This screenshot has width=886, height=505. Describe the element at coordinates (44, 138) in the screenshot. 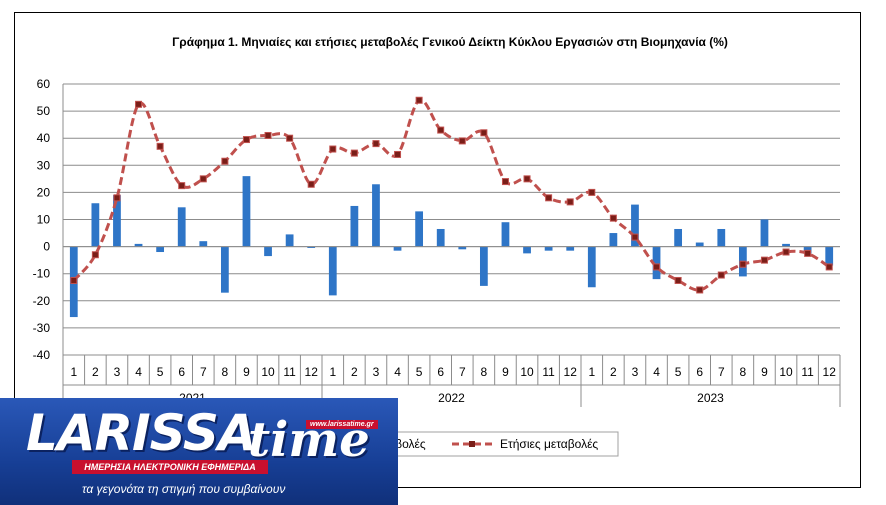

I see `y-tick-label: 40` at that location.